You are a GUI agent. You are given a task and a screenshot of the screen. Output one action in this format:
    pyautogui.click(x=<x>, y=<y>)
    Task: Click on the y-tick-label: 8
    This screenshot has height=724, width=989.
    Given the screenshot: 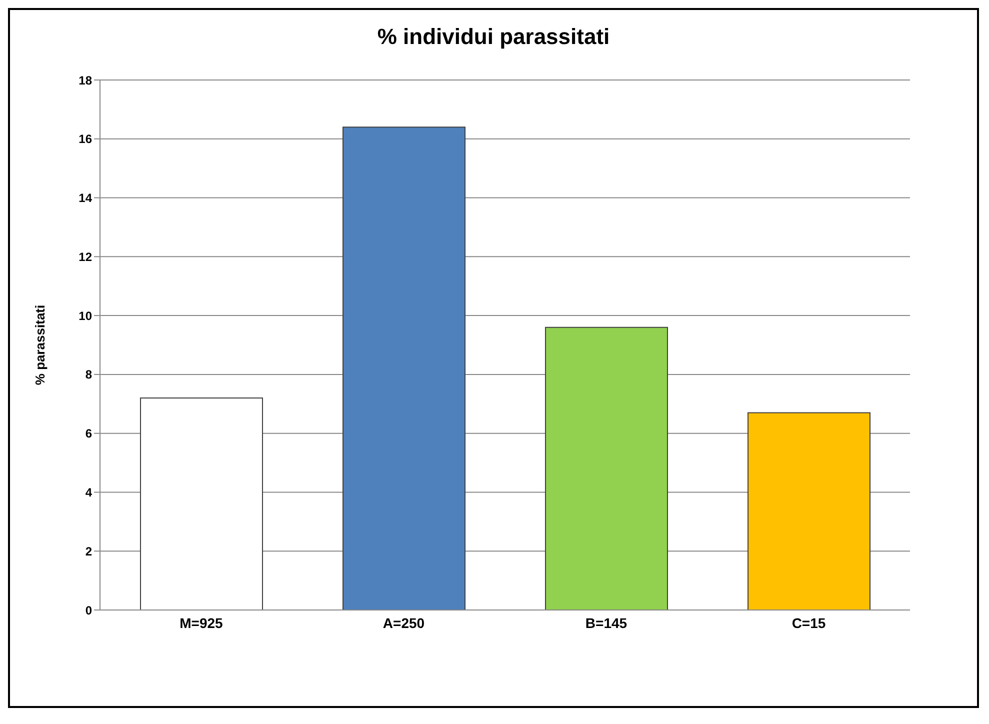 What is the action you would take?
    pyautogui.click(x=88, y=375)
    